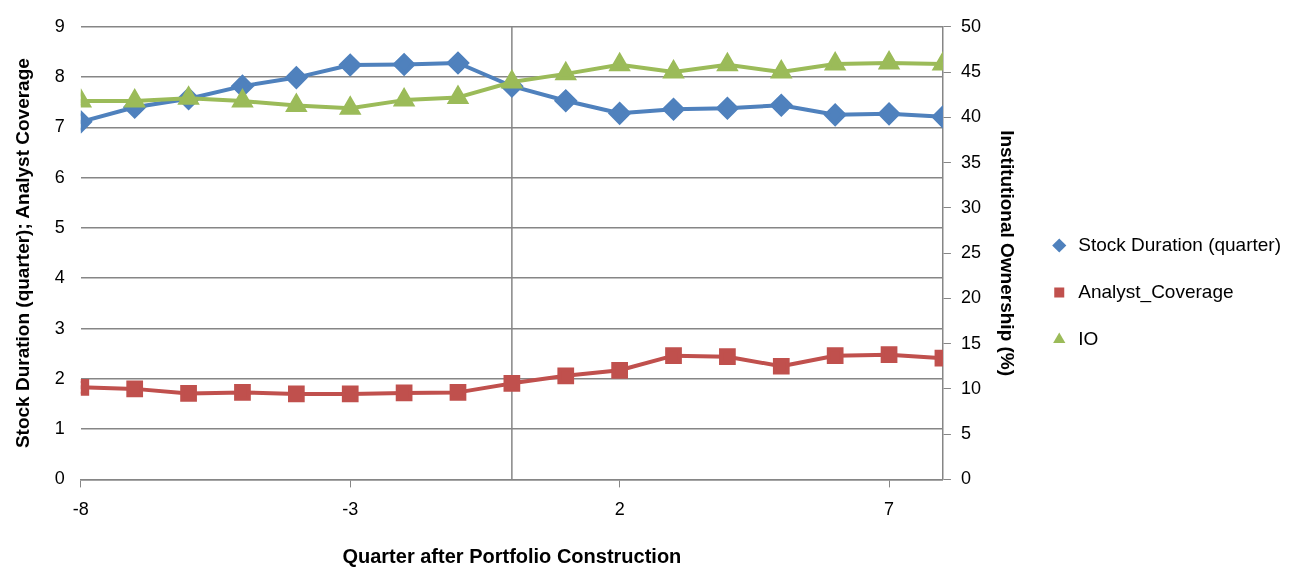 Image resolution: width=1301 pixels, height=581 pixels. What do you see at coordinates (889, 509) in the screenshot?
I see `x-tick-label: 7` at bounding box center [889, 509].